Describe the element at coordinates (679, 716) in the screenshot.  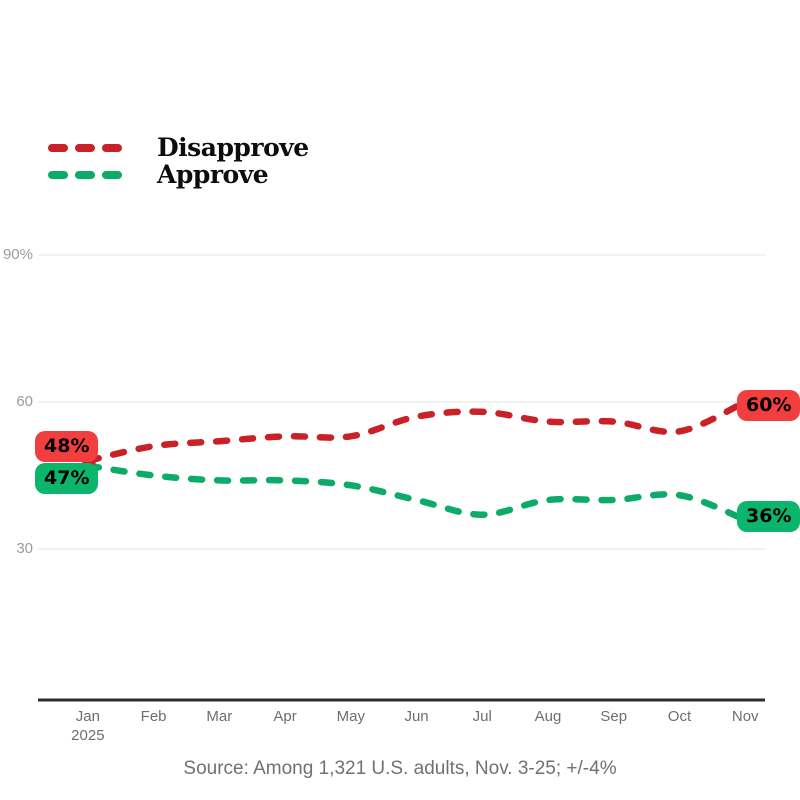
I see `x-tick-oct: Oct` at that location.